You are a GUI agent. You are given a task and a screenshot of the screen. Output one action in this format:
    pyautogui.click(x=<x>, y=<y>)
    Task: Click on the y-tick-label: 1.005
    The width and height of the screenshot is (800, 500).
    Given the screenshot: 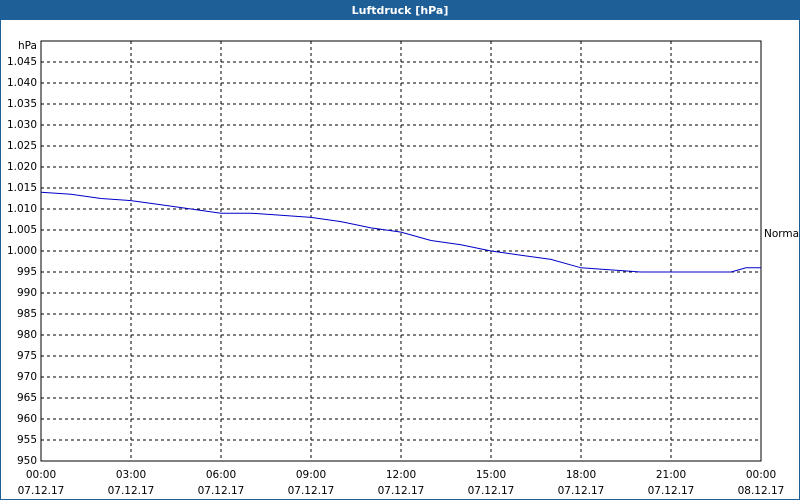 What is the action you would take?
    pyautogui.click(x=22, y=230)
    